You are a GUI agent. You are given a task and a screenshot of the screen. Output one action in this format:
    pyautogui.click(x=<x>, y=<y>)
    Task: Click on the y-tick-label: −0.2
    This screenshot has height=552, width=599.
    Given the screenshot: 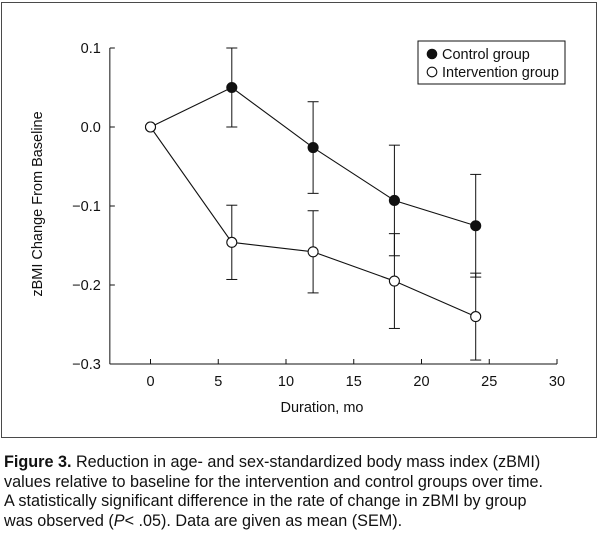 What is the action you would take?
    pyautogui.click(x=86, y=286)
    